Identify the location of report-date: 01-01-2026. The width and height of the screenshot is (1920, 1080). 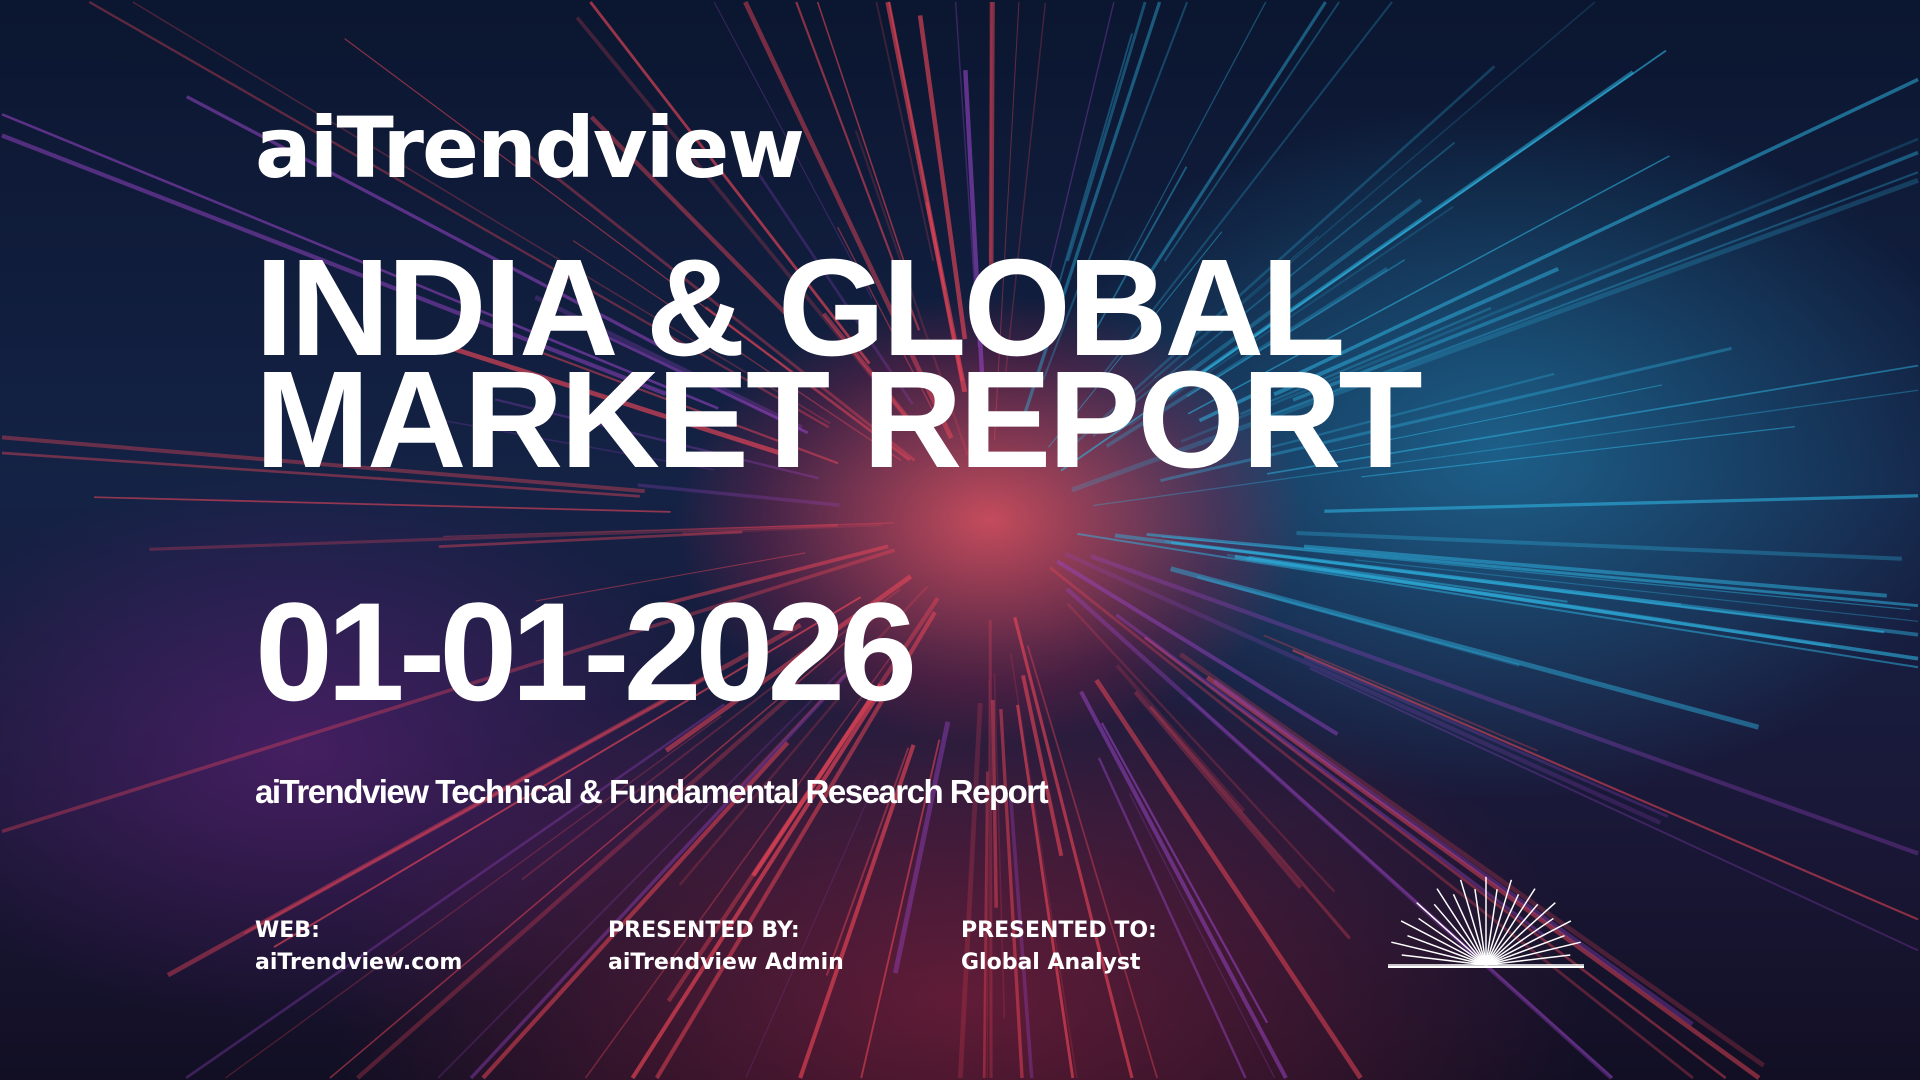
(586, 651).